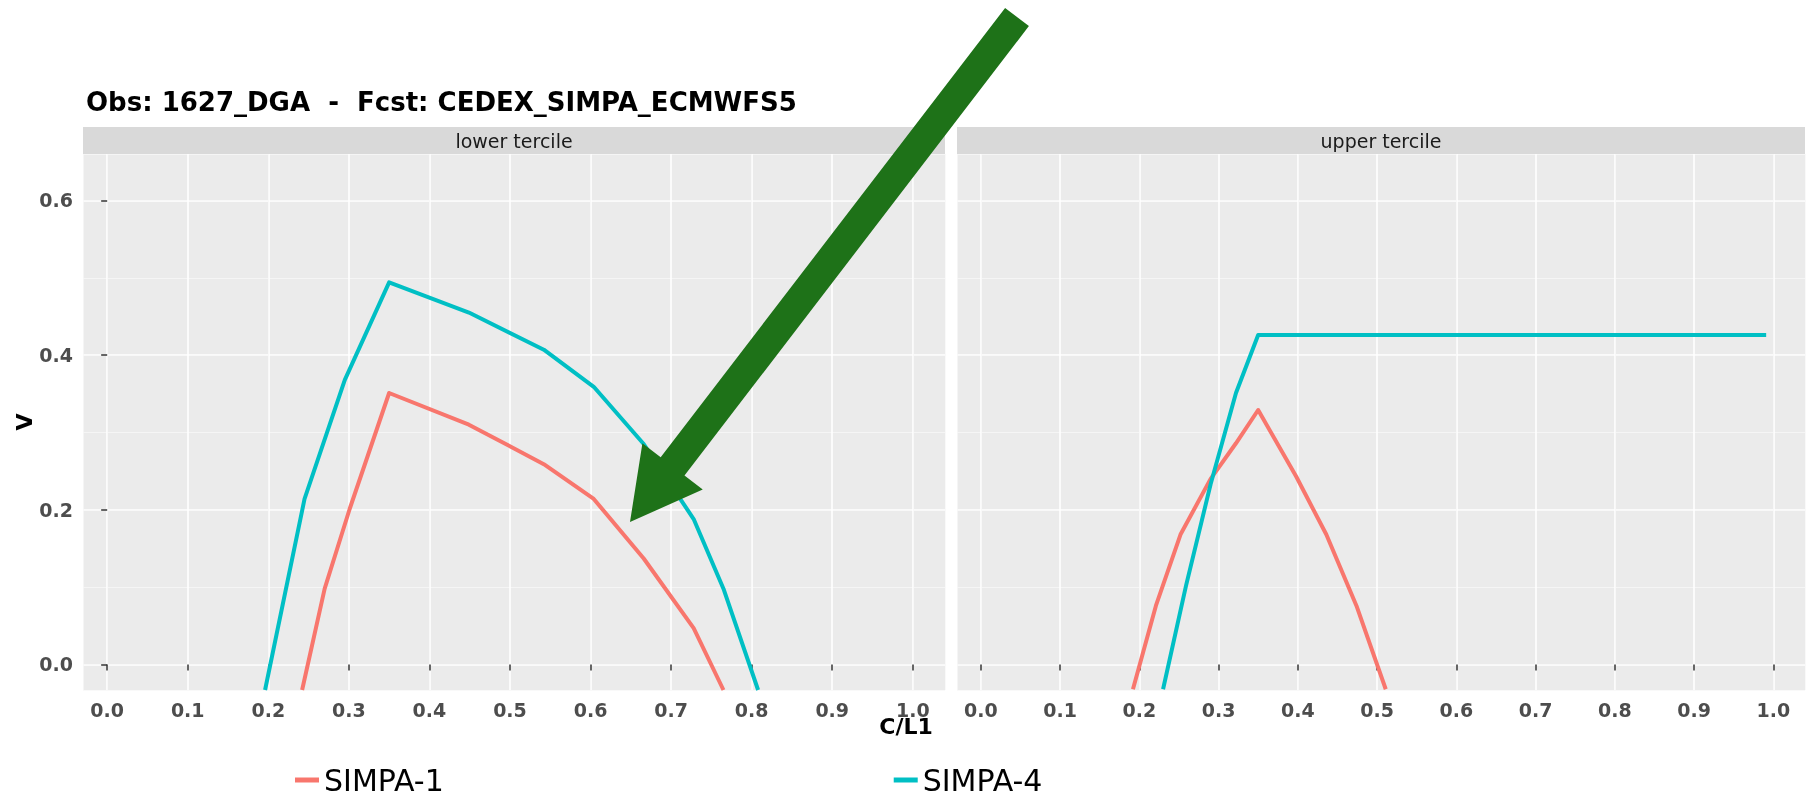 Image resolution: width=1812 pixels, height=795 pixels. I want to click on y-axis-title: V, so click(24, 422).